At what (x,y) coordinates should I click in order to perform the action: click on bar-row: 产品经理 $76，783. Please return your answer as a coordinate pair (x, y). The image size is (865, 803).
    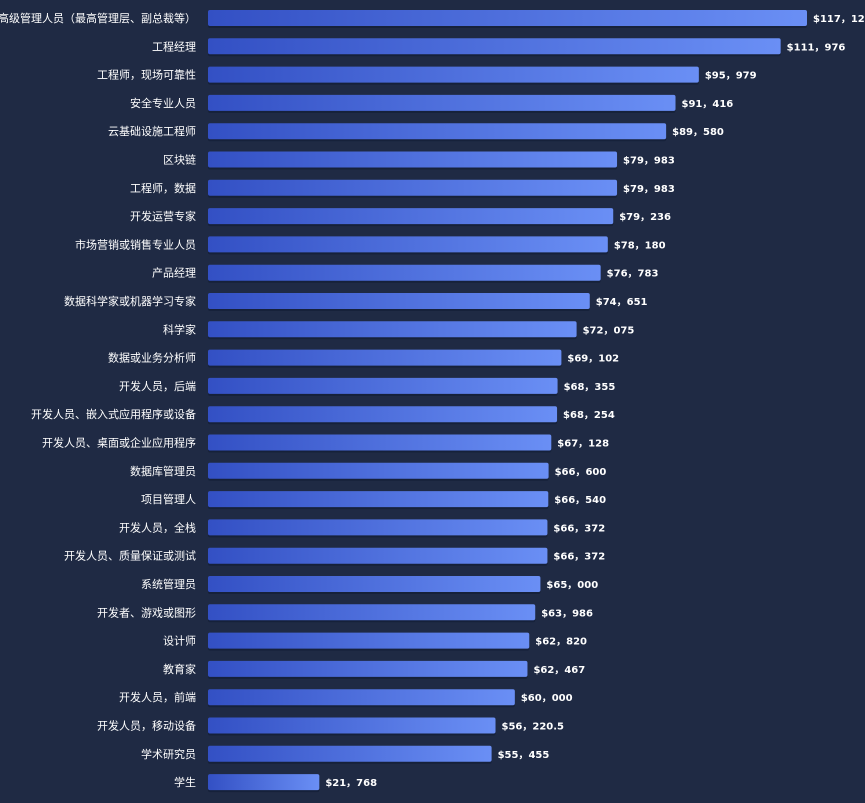
    Looking at the image, I should click on (405, 273).